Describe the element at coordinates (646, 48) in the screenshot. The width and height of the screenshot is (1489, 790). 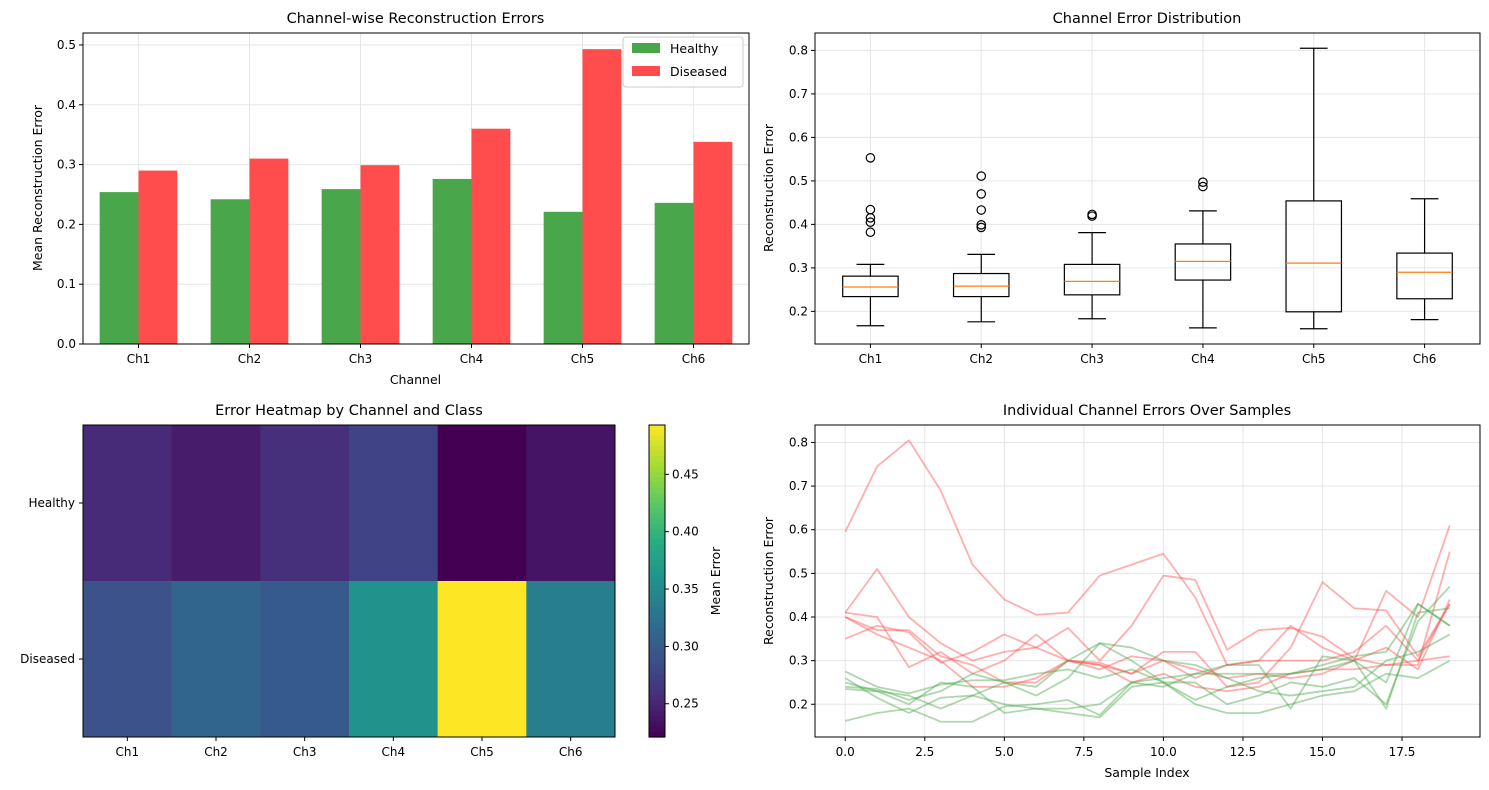
I see `legend-swatch-healthy` at that location.